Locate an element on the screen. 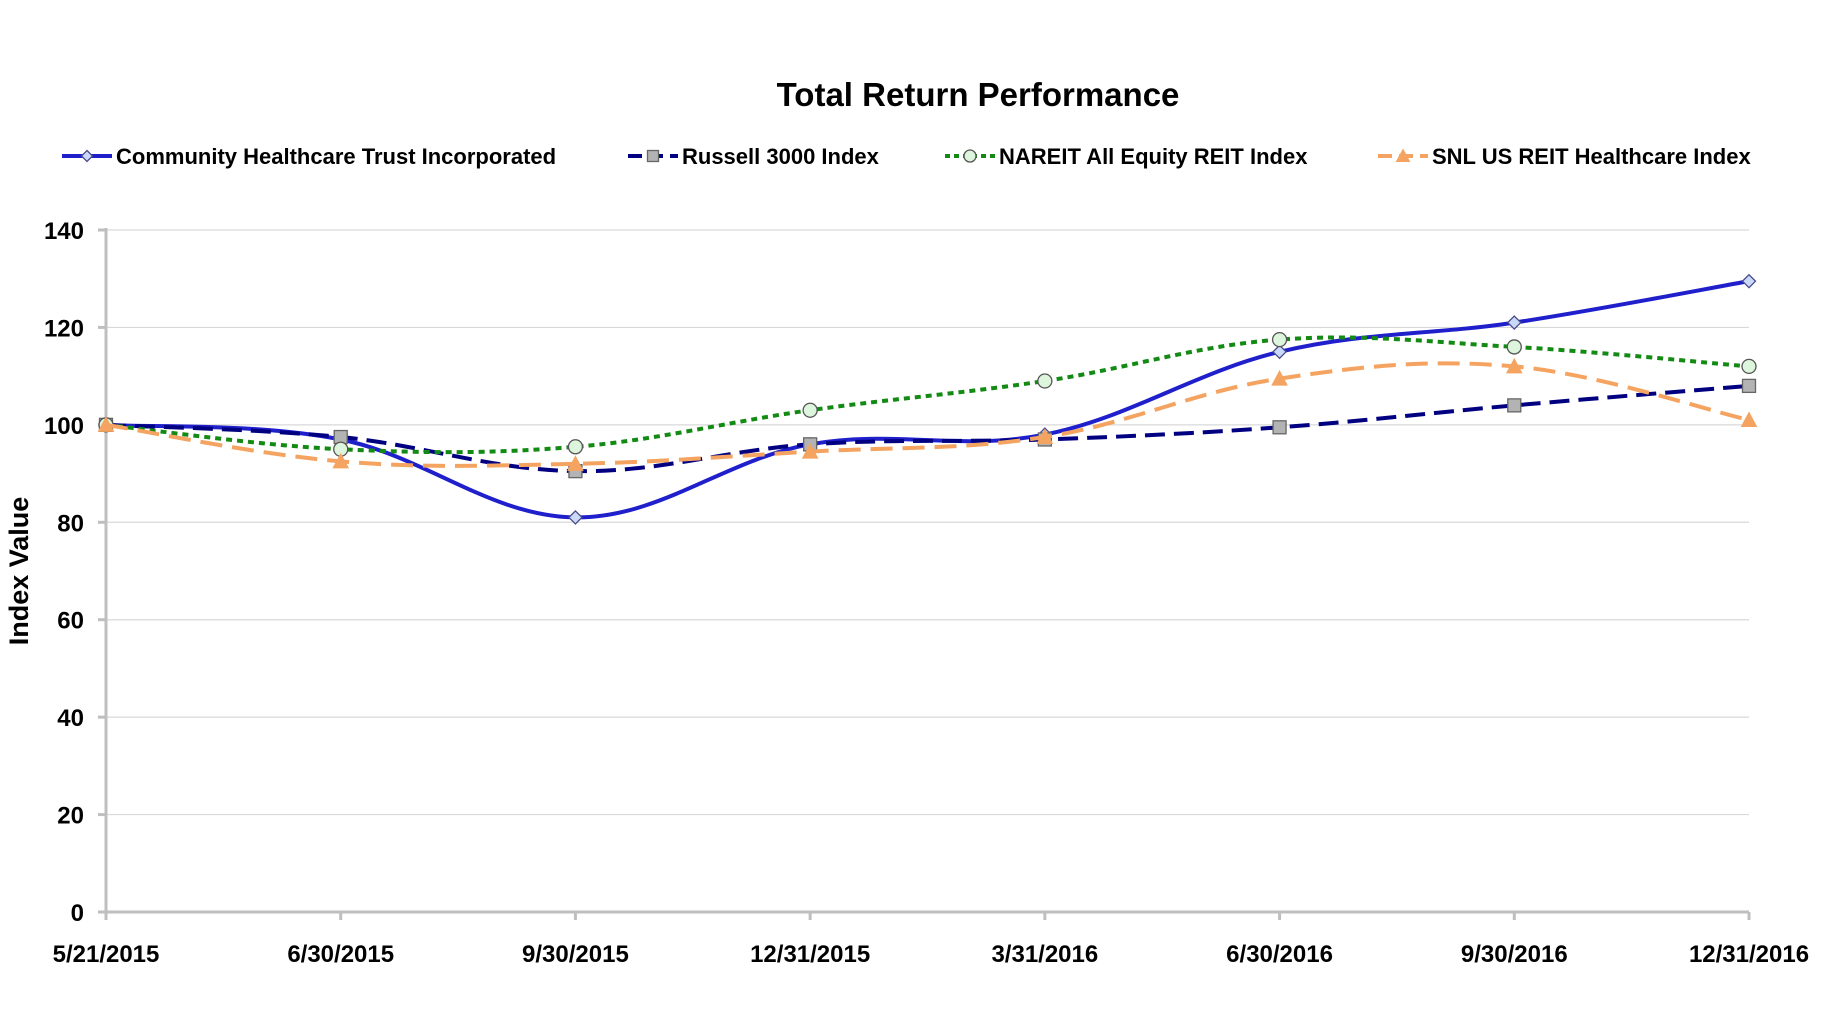  y-tick-label: 20 is located at coordinates (70, 816).